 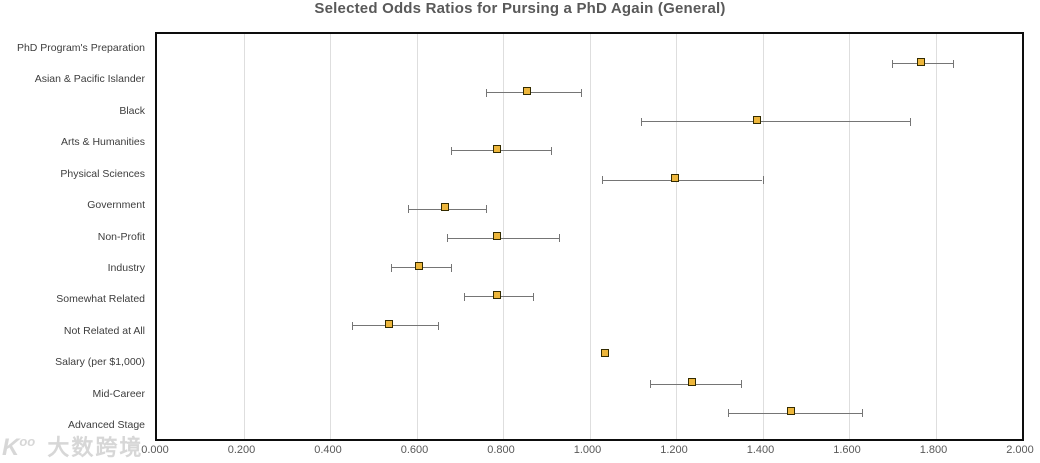 What do you see at coordinates (104, 330) in the screenshot?
I see `category-label: Not Related at All` at bounding box center [104, 330].